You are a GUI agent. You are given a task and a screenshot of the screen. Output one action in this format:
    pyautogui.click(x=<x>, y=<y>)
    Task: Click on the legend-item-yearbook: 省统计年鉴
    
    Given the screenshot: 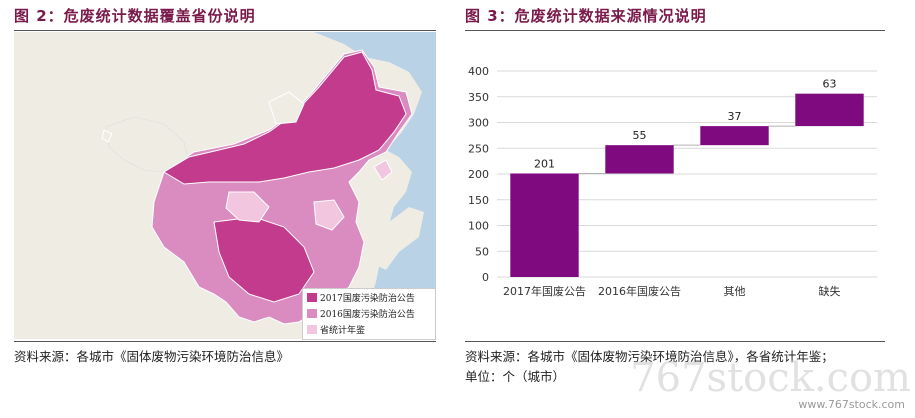 What is the action you would take?
    pyautogui.click(x=369, y=329)
    